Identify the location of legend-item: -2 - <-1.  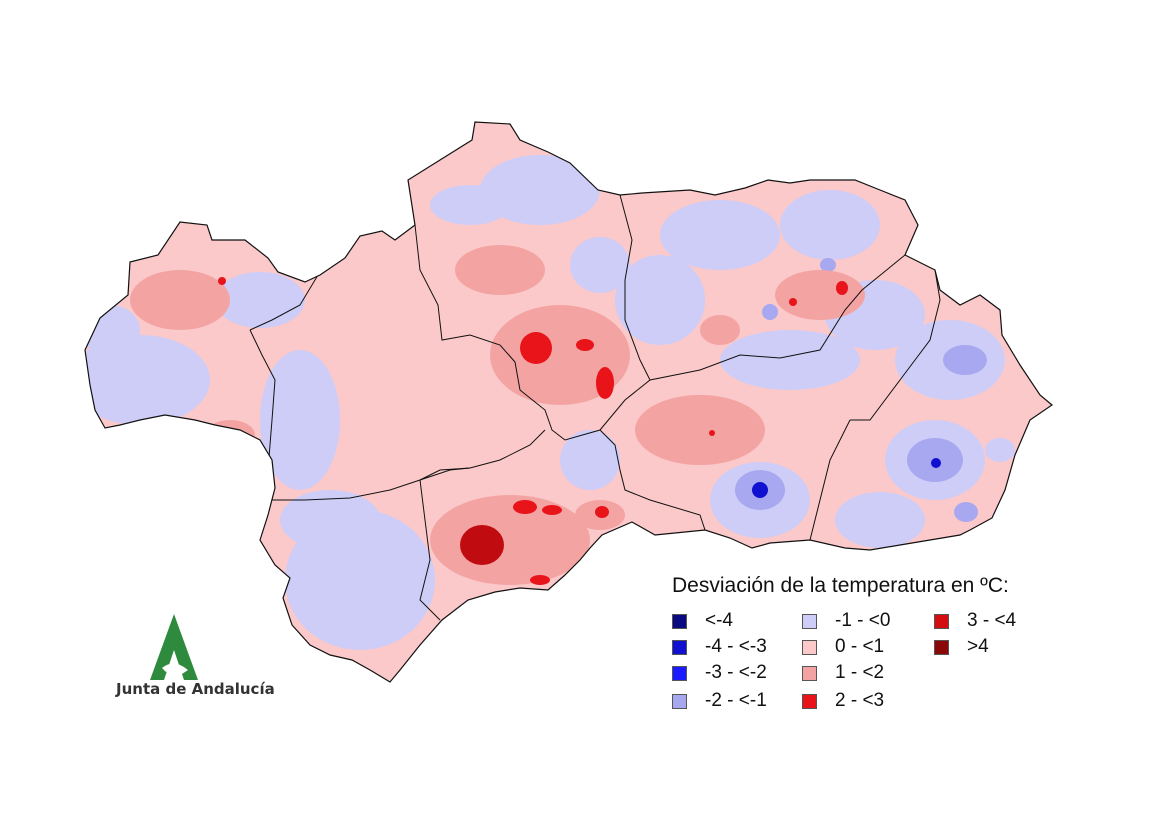
(719, 701).